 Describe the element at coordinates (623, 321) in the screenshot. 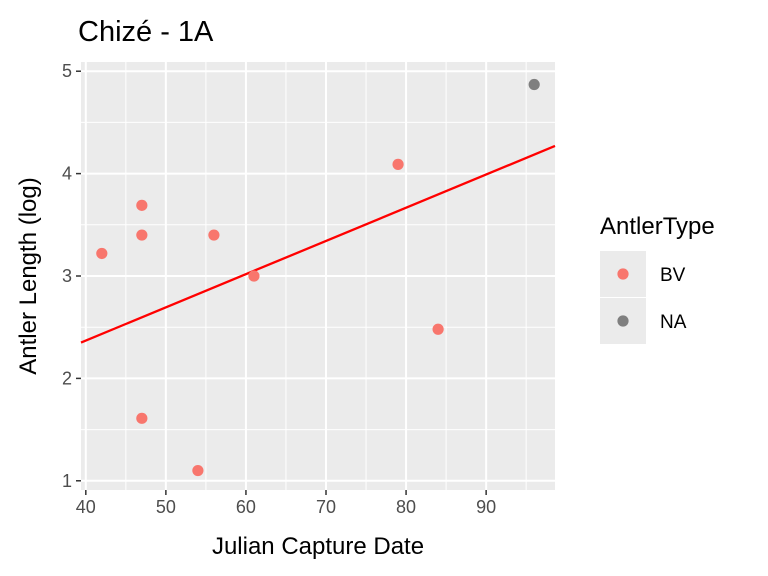

I see `legend-marker-na` at that location.